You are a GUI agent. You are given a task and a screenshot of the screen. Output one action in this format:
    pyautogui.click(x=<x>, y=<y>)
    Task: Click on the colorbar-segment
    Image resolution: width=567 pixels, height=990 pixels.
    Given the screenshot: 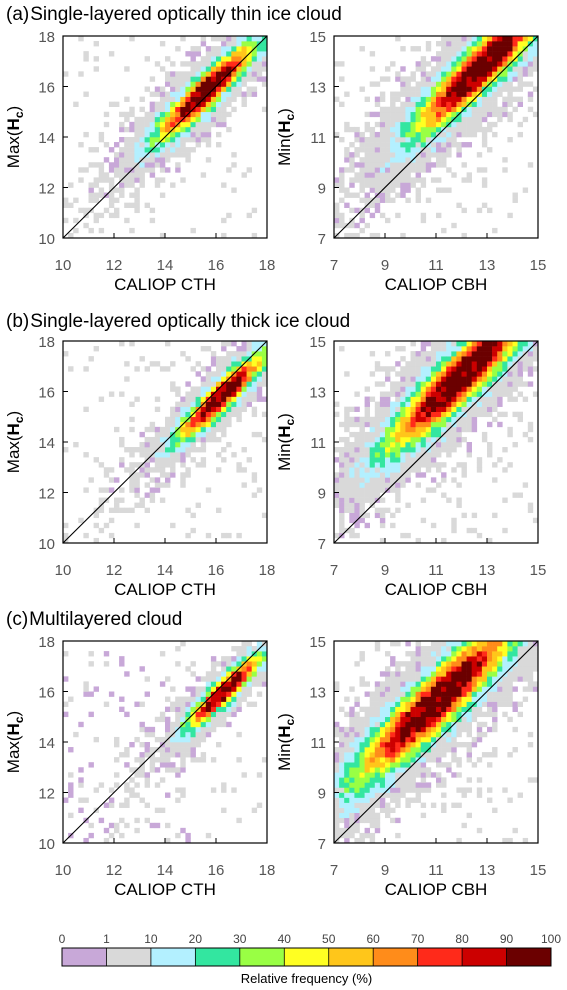 What is the action you would take?
    pyautogui.click(x=529, y=957)
    